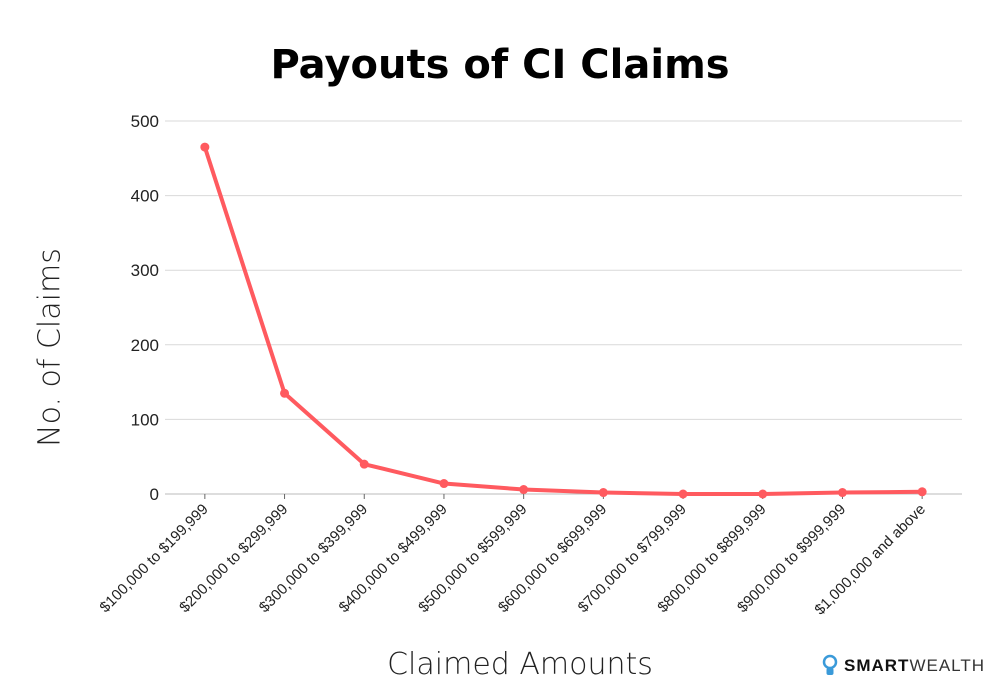  I want to click on y-tick-label: 300, so click(145, 270).